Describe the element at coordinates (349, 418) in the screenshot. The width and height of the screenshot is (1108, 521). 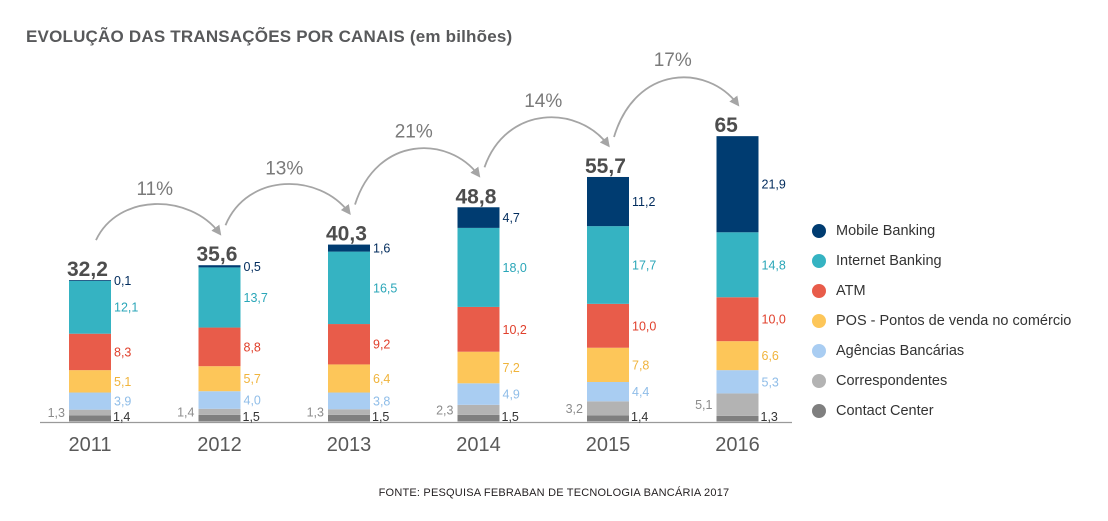
I see `bar-segment-2013-contact` at that location.